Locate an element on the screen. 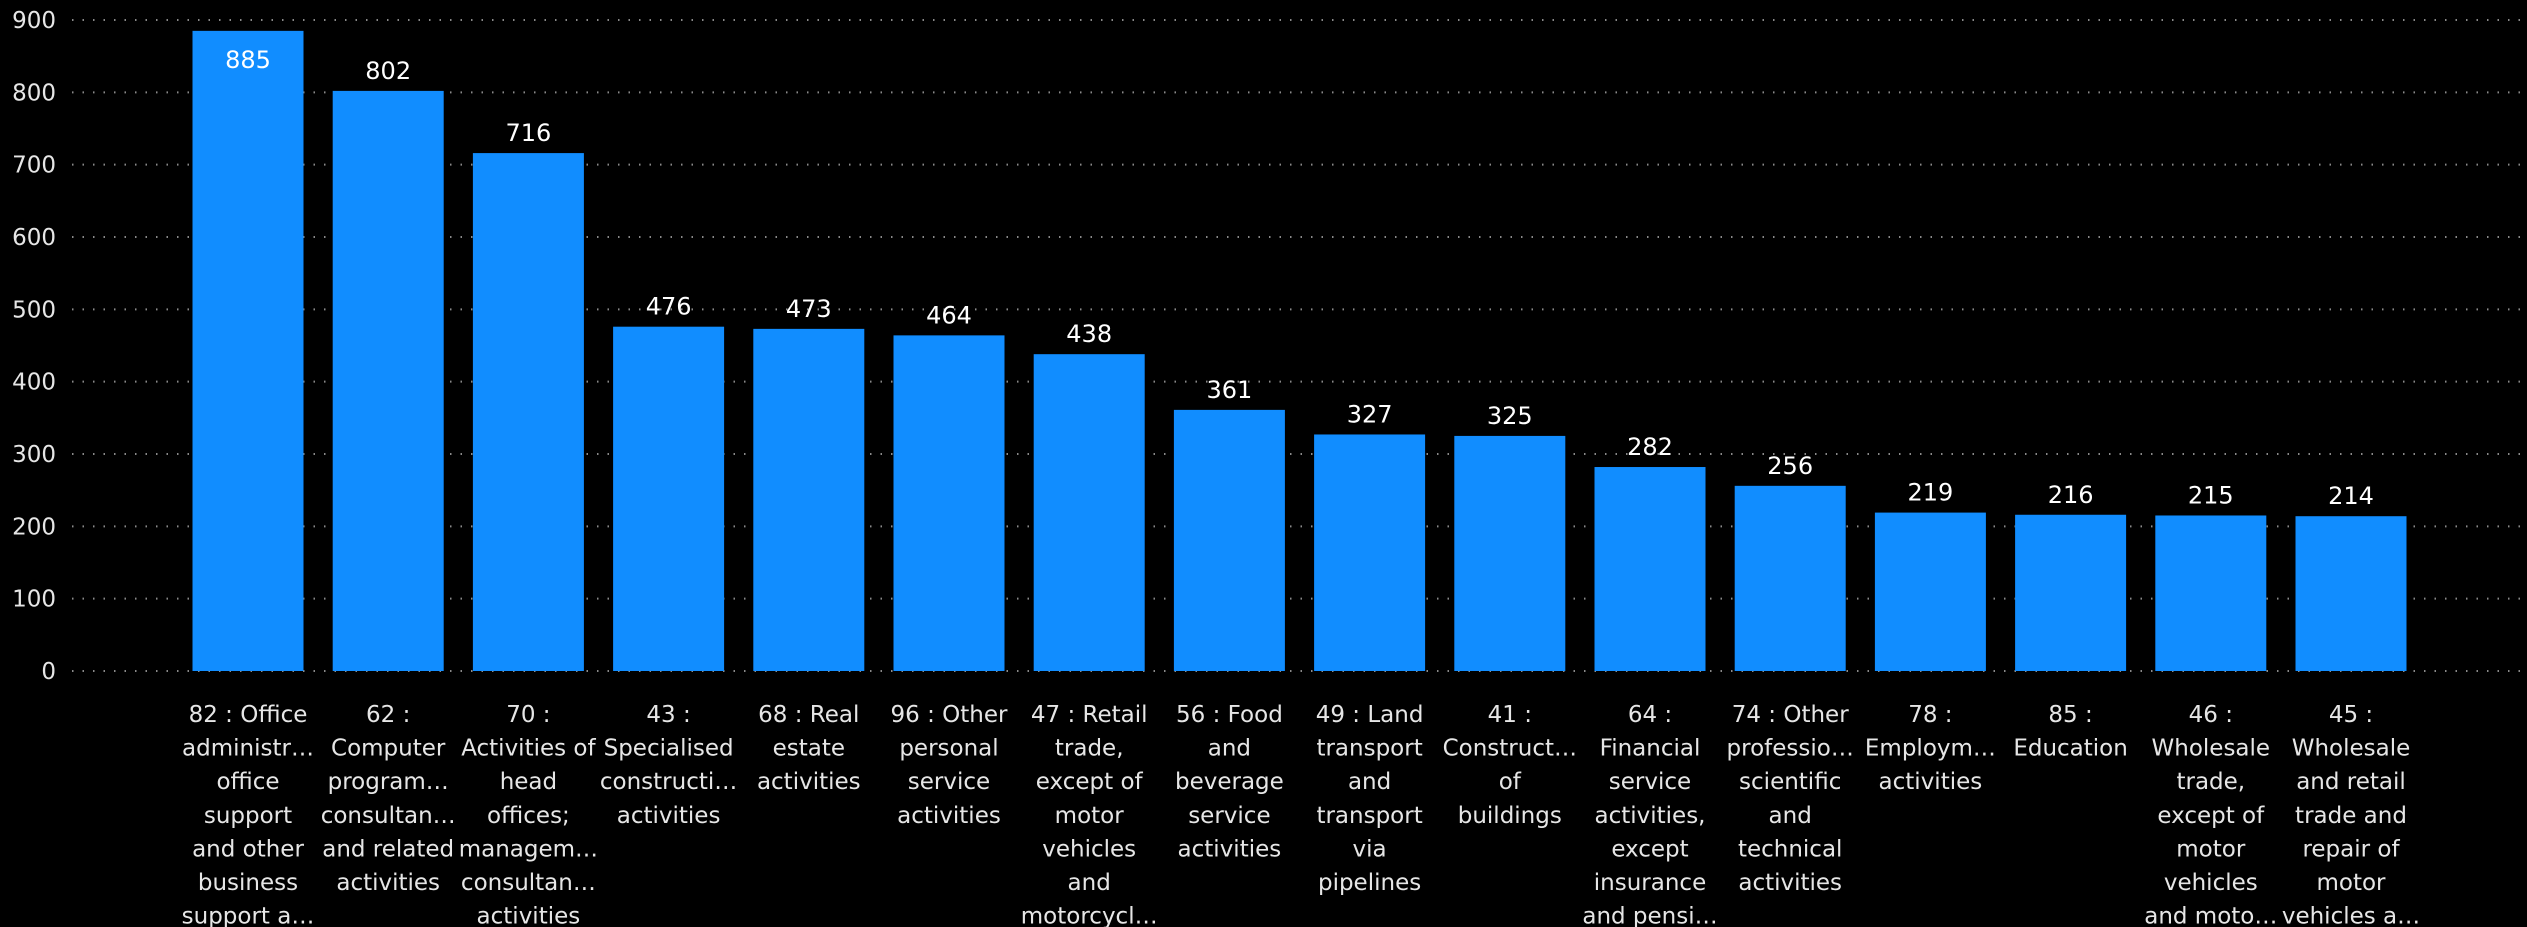 Image resolution: width=2527 pixels, height=927 pixels. category-label-line: technical is located at coordinates (1790, 849).